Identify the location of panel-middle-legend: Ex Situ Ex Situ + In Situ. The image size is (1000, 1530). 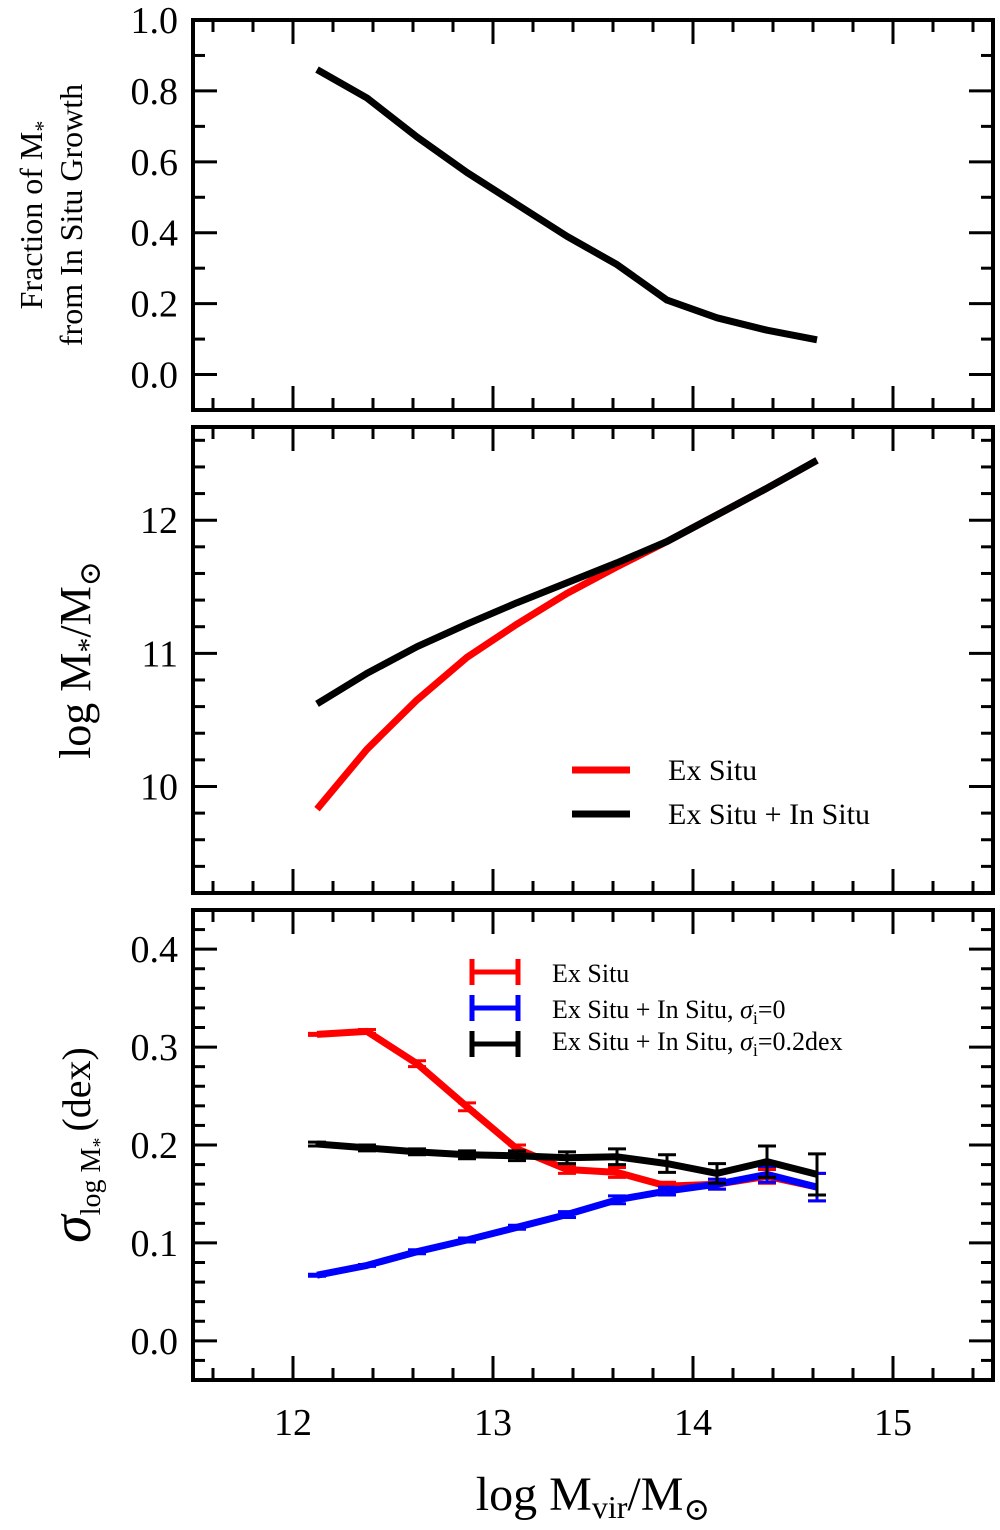
(721, 792).